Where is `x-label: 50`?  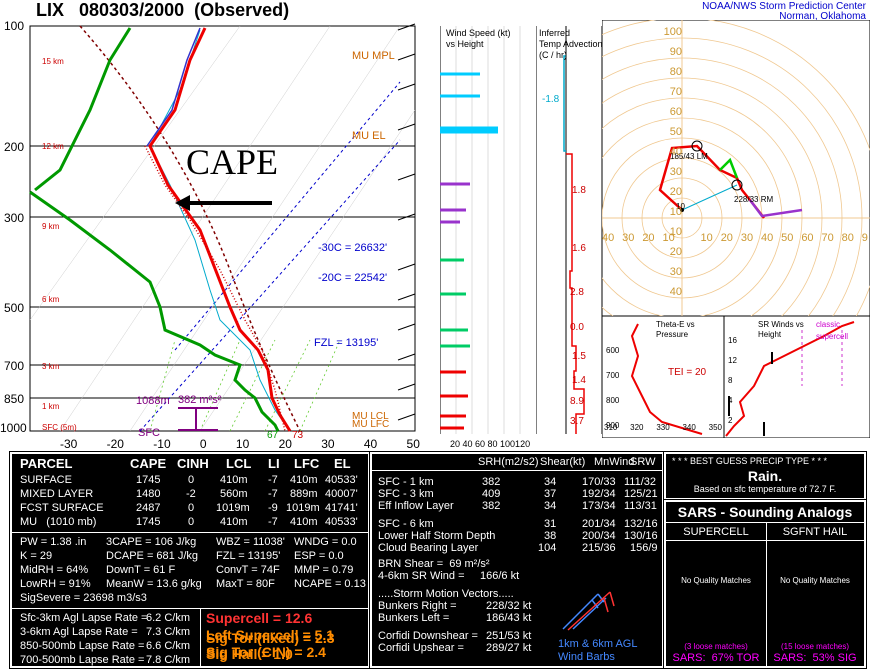 x-label: 50 is located at coordinates (787, 238).